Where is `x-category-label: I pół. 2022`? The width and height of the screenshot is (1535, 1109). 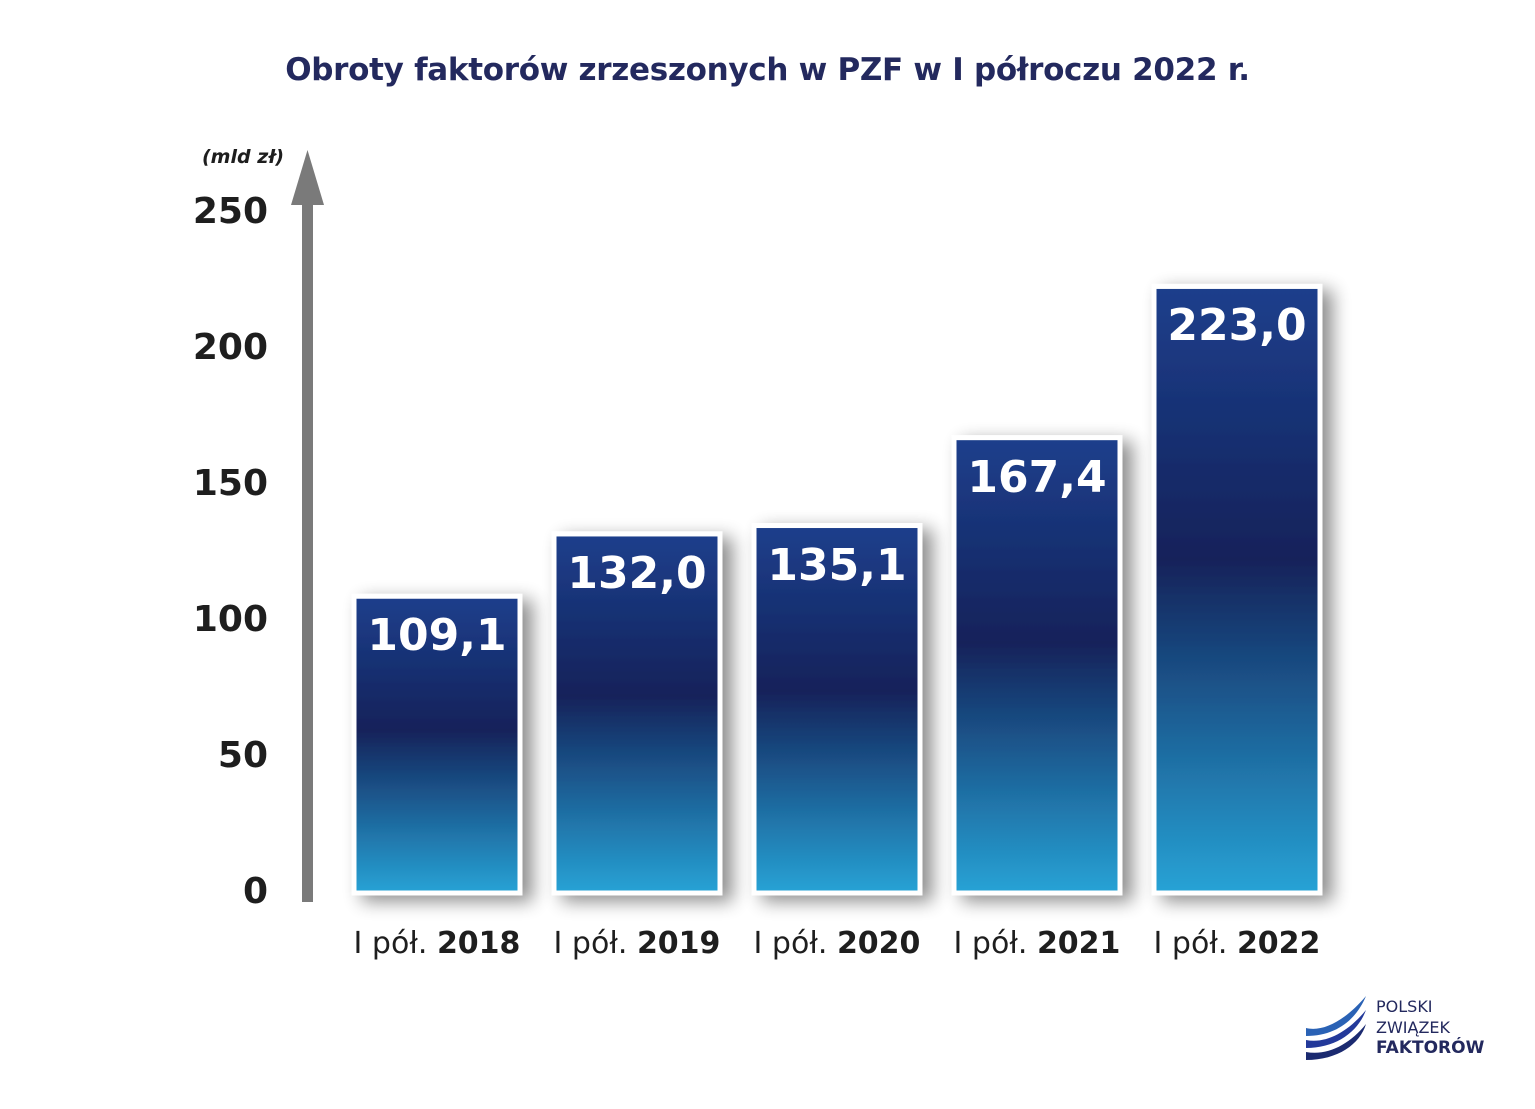
x-category-label: I pół. 2022 is located at coordinates (1237, 943).